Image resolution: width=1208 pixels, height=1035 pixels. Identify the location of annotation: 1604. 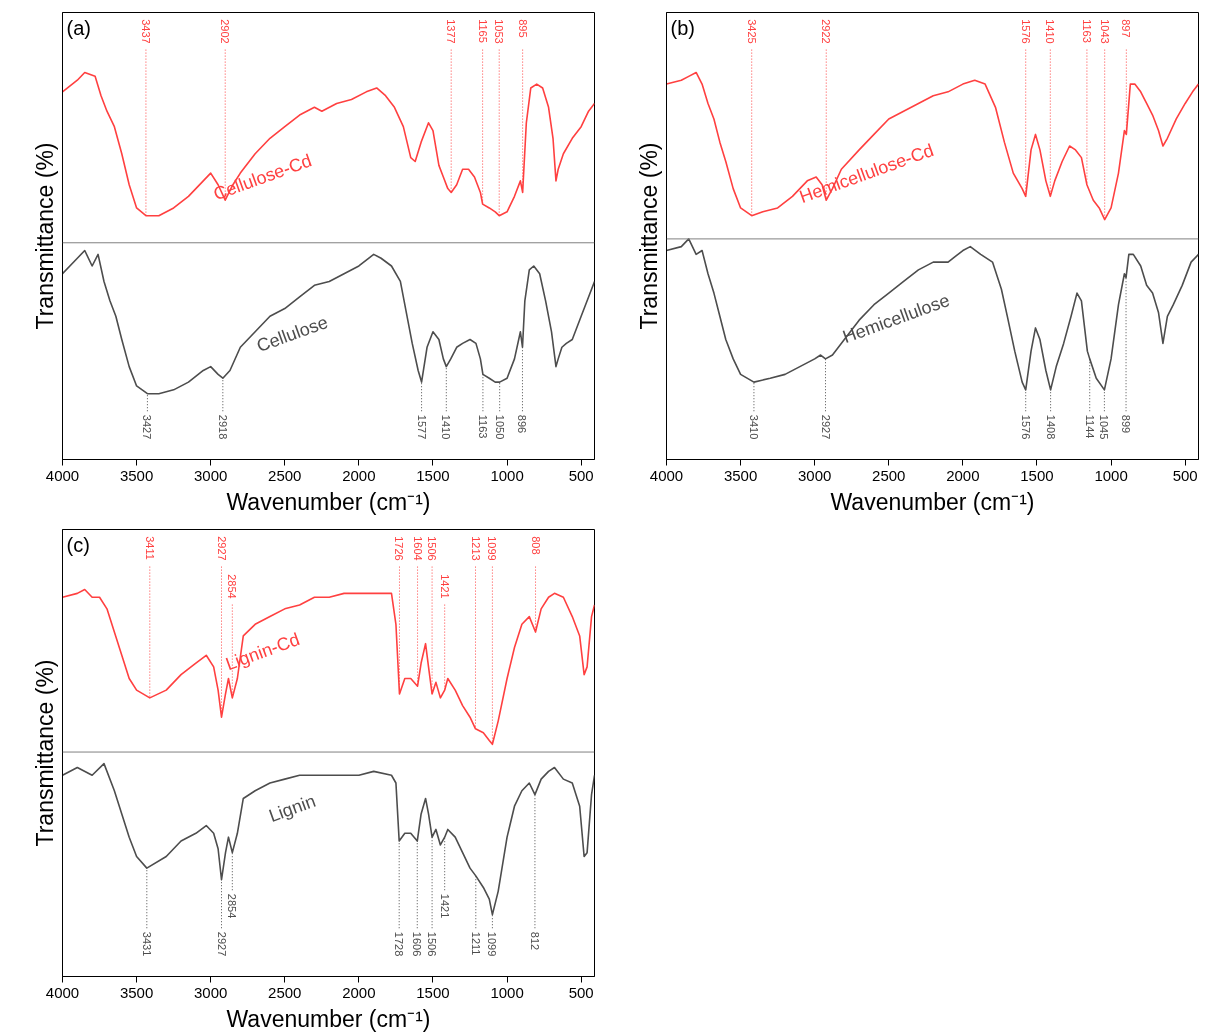
(417, 548).